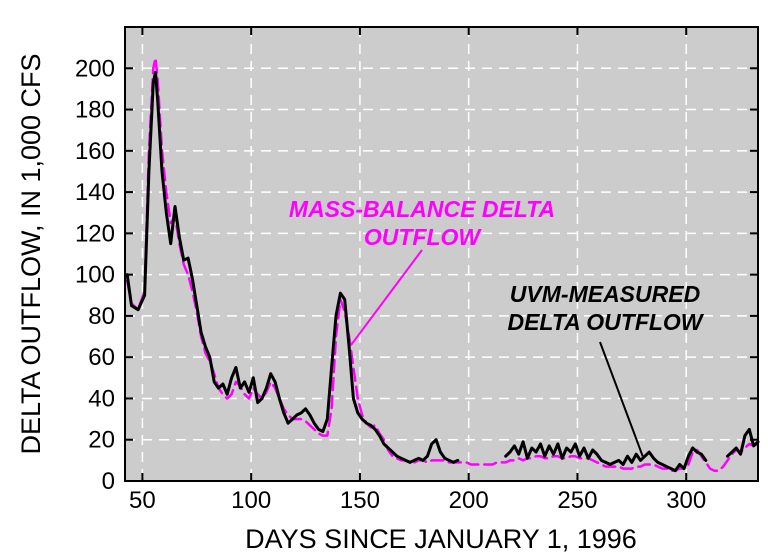  What do you see at coordinates (95, 151) in the screenshot?
I see `y-tick-label: 160` at bounding box center [95, 151].